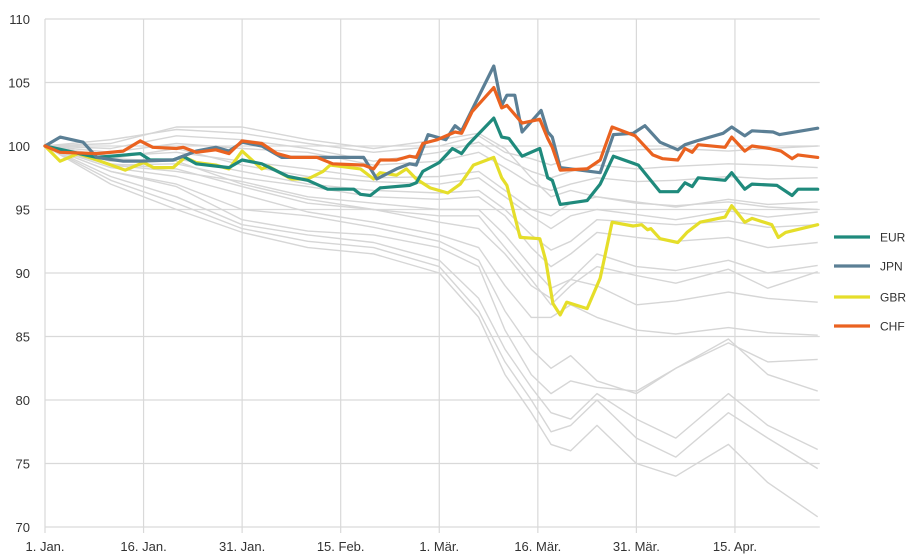 This screenshot has height=559, width=920. I want to click on x-tick-label: 15. Feb., so click(341, 546).